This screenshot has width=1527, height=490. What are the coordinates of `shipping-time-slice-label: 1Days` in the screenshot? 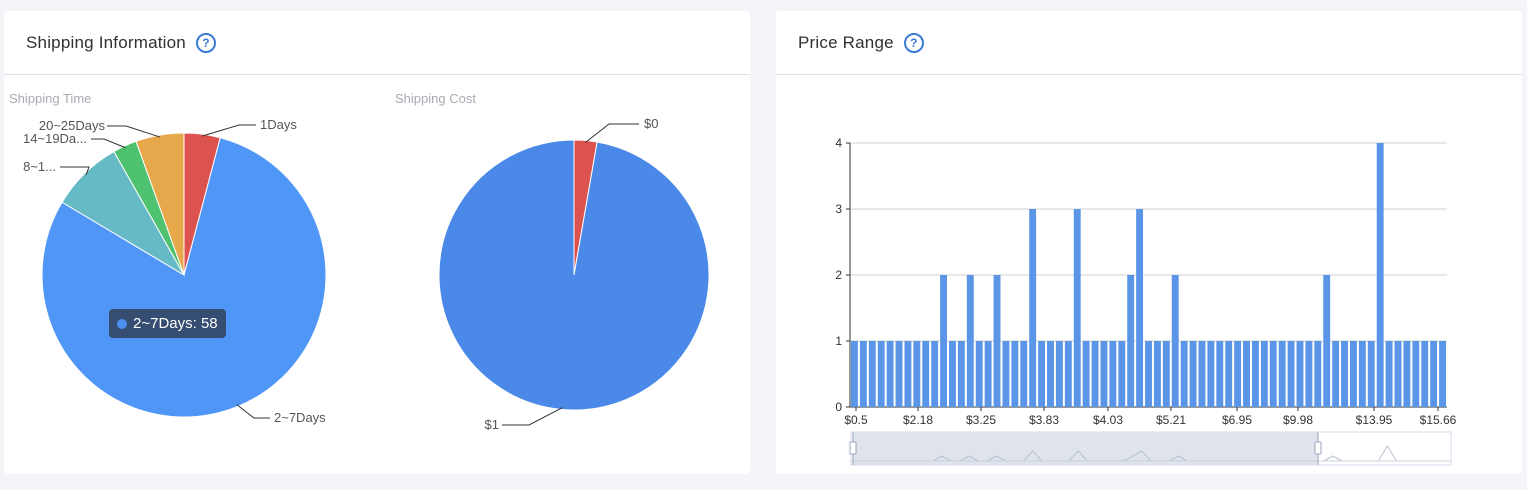 It's located at (278, 124).